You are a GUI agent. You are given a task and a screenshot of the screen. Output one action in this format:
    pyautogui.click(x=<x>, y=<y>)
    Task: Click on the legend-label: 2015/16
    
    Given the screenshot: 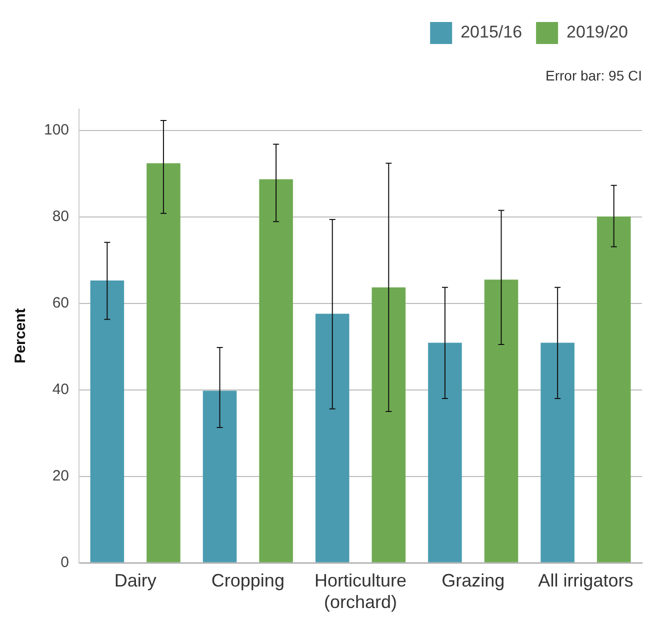 What is the action you would take?
    pyautogui.click(x=491, y=32)
    